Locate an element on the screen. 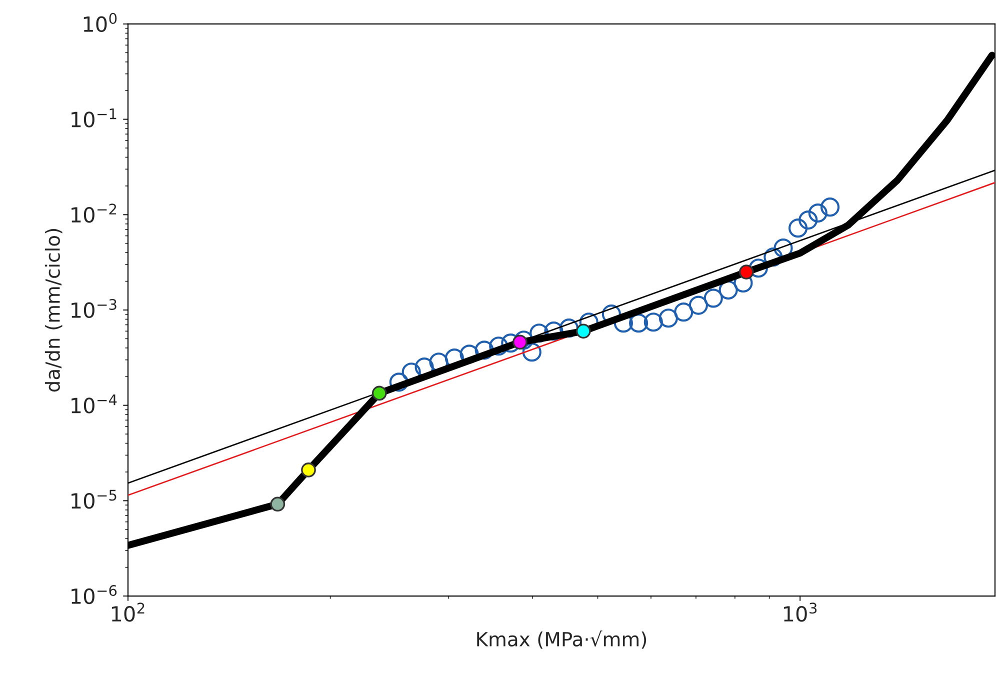 This screenshot has height=677, width=996. y-tick-label: 10$^{0}$ is located at coordinates (100, 22).